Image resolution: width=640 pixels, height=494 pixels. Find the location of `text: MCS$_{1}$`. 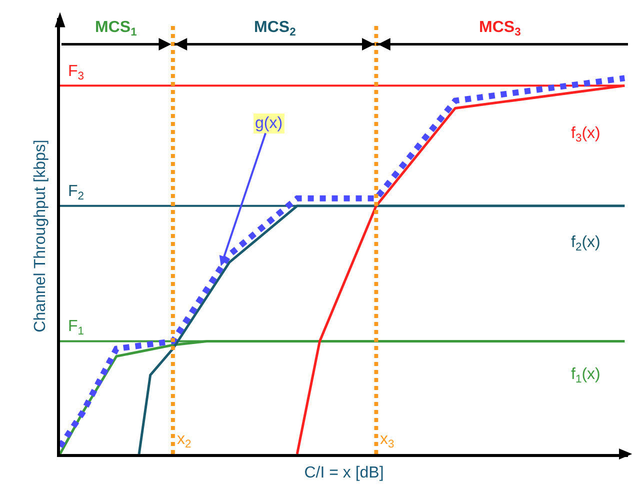

text: MCS$_{1}$ is located at coordinates (116, 28).